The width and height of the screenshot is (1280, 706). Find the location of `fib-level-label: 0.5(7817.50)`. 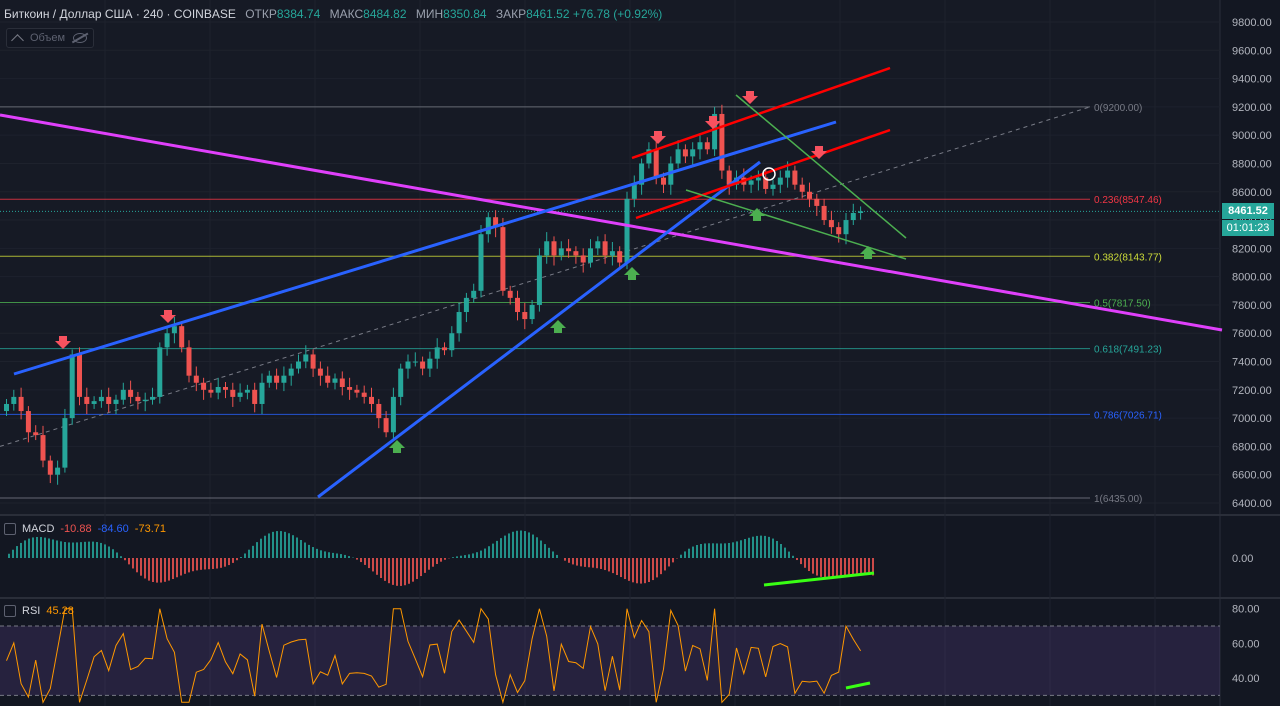

fib-level-label: 0.5(7817.50) is located at coordinates (1122, 303).